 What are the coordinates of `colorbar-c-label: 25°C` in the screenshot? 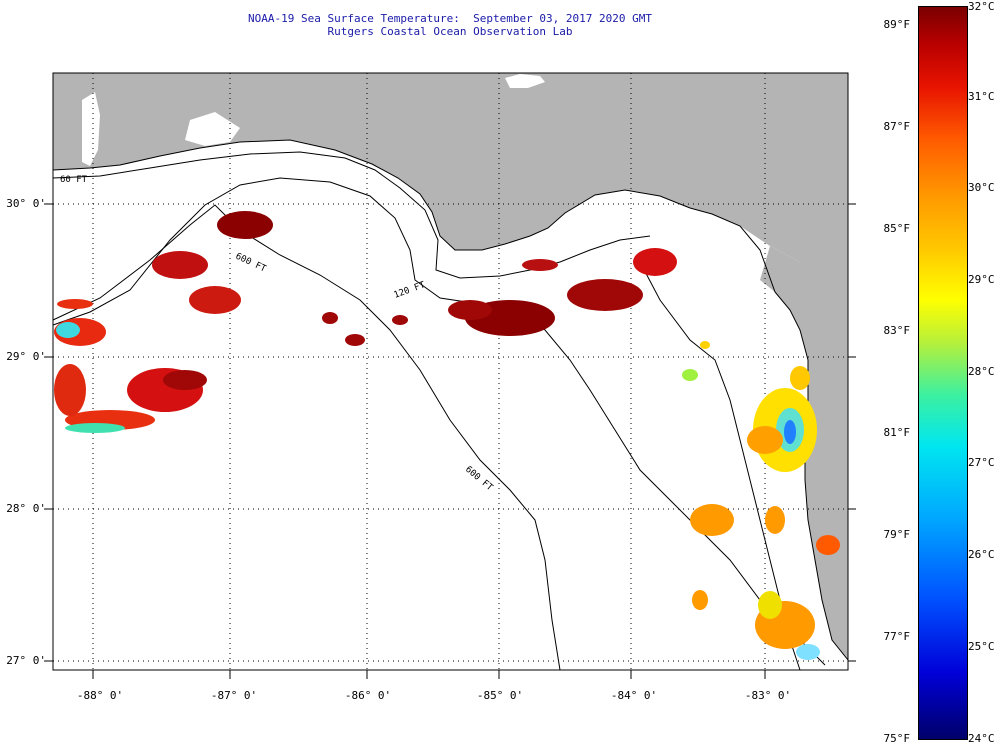 It's located at (981, 646).